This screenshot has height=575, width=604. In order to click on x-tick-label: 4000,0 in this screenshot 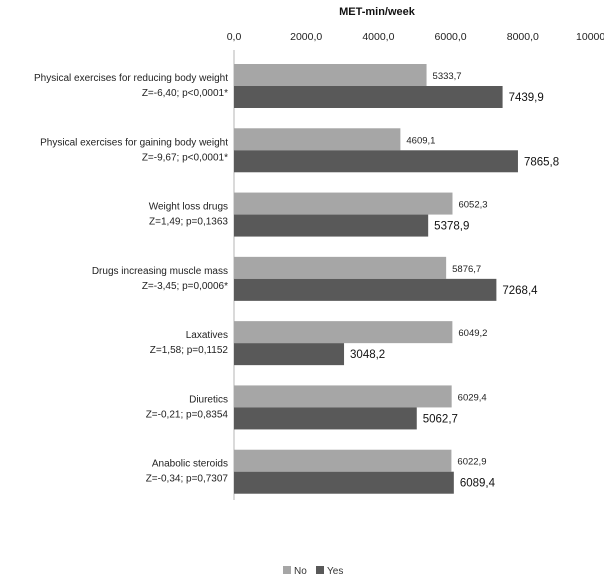, I will do `click(378, 37)`.